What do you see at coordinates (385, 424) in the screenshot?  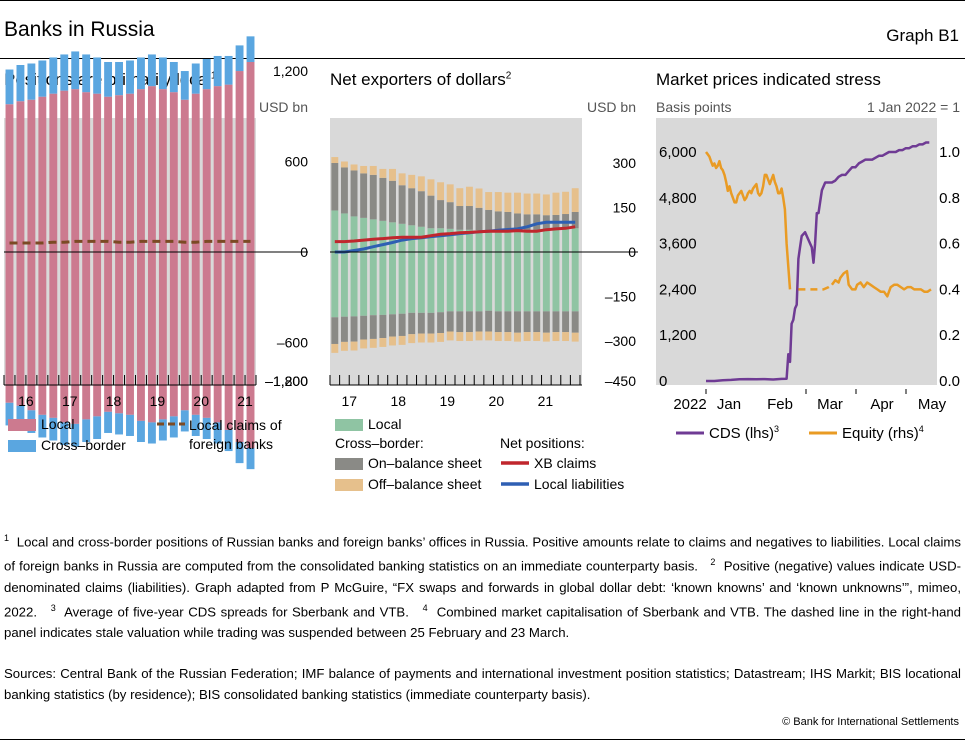 I see `legend-p2-local-label: Local` at bounding box center [385, 424].